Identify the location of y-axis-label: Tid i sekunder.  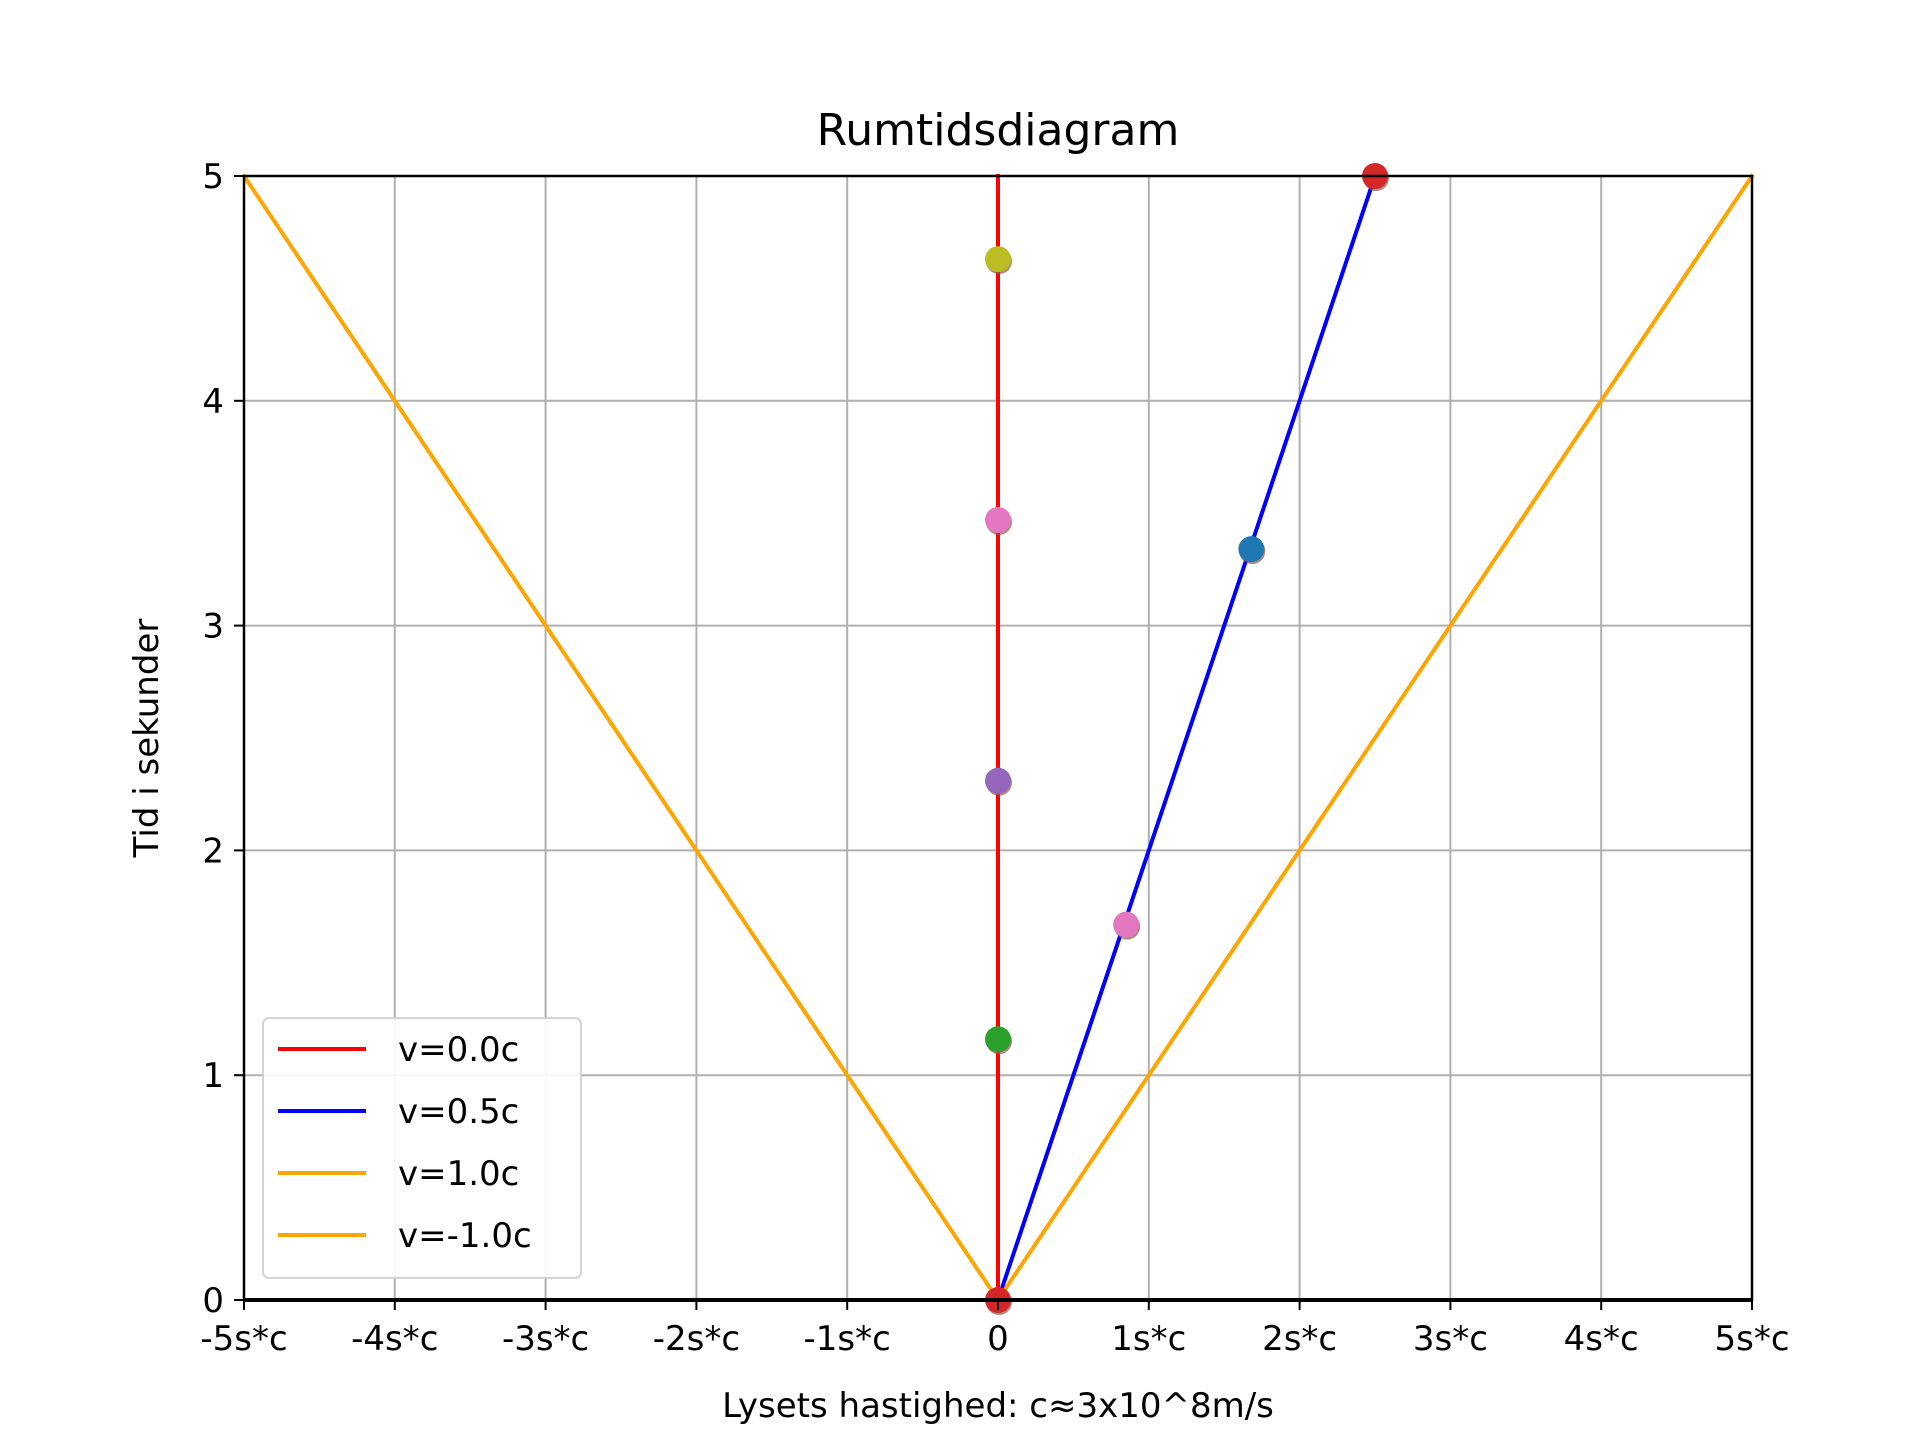
(147, 739).